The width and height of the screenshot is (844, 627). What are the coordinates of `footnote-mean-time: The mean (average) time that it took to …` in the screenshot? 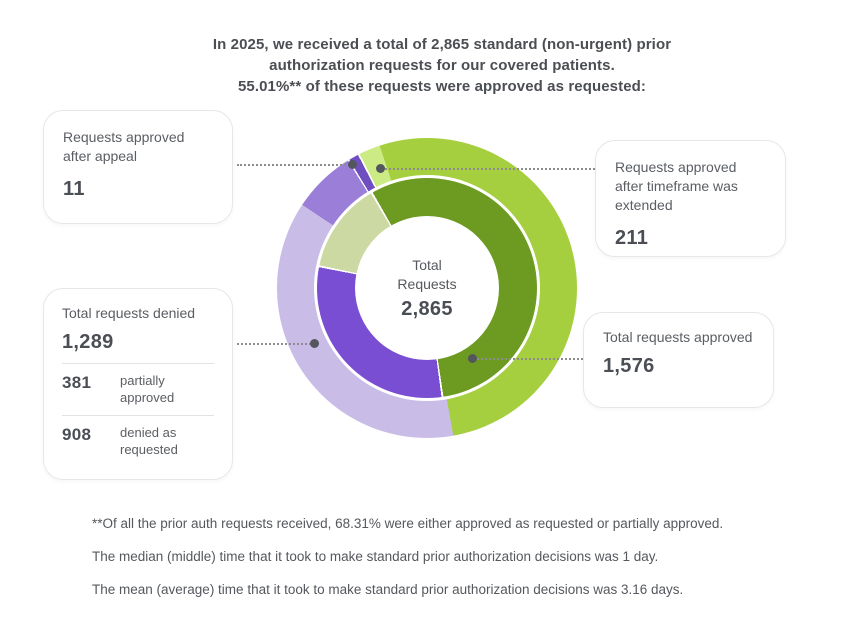 It's located at (388, 589).